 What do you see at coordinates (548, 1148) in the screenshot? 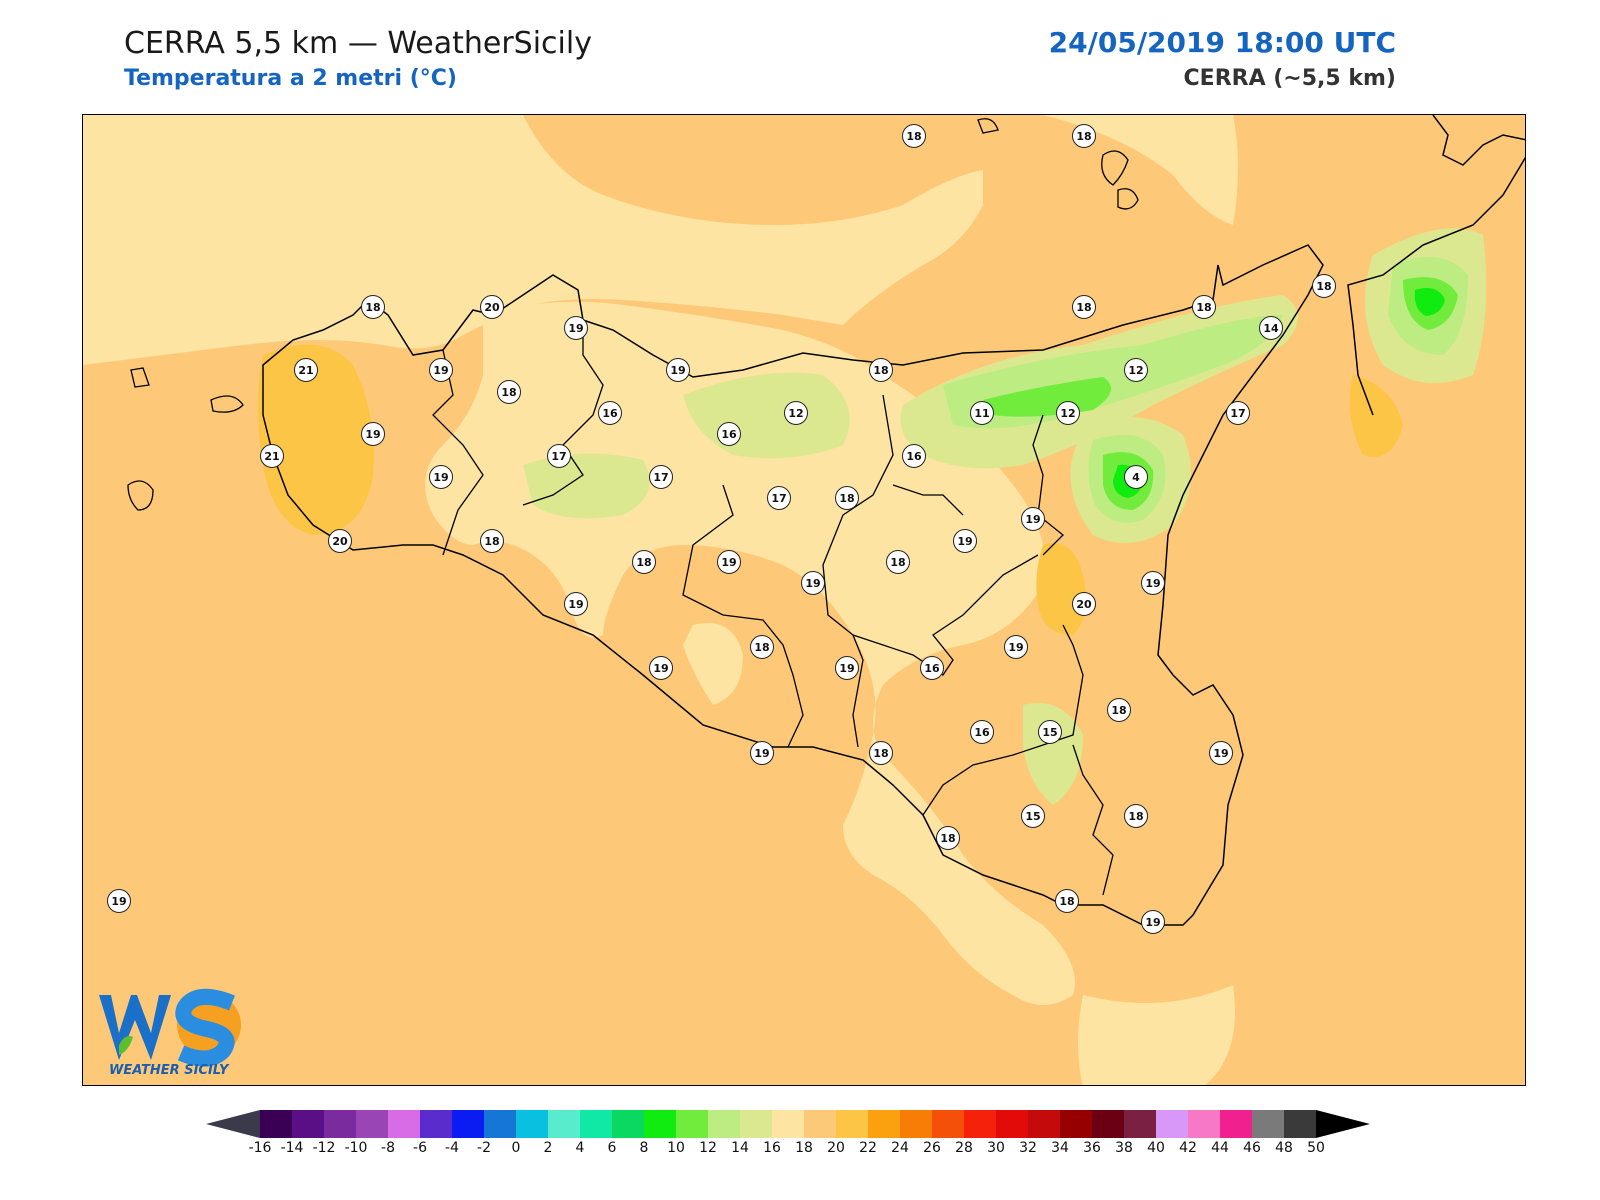
I see `colorbar-tick-label: 2` at bounding box center [548, 1148].